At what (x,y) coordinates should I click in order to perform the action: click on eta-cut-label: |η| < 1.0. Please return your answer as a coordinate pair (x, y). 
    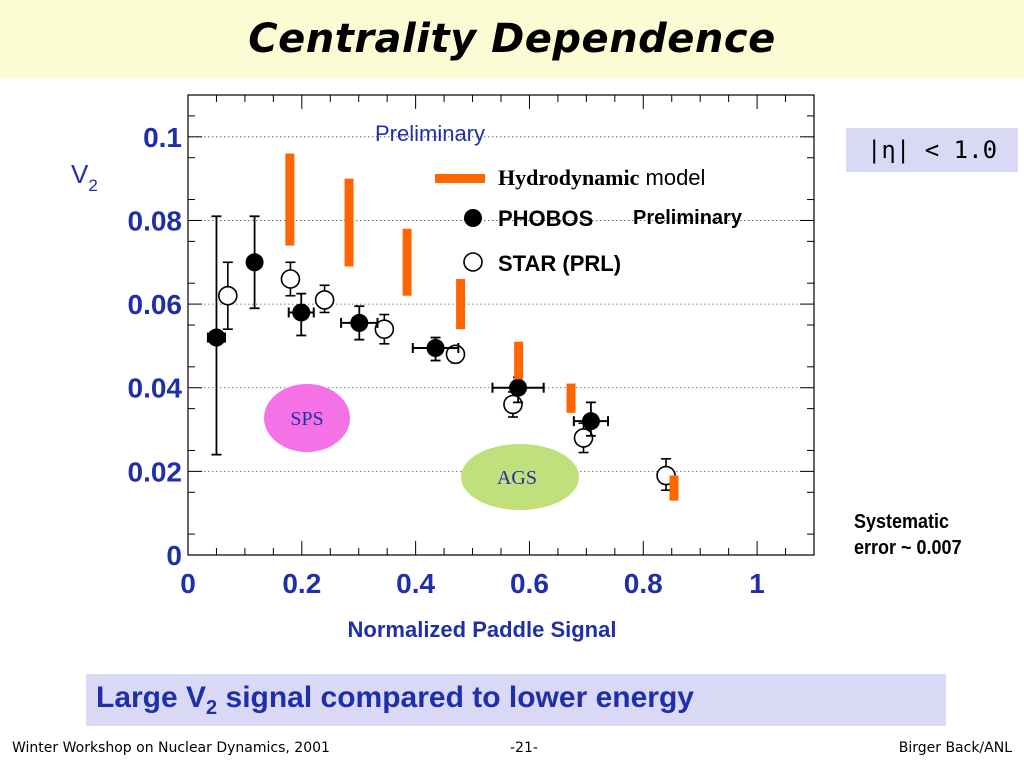
    Looking at the image, I should click on (932, 150).